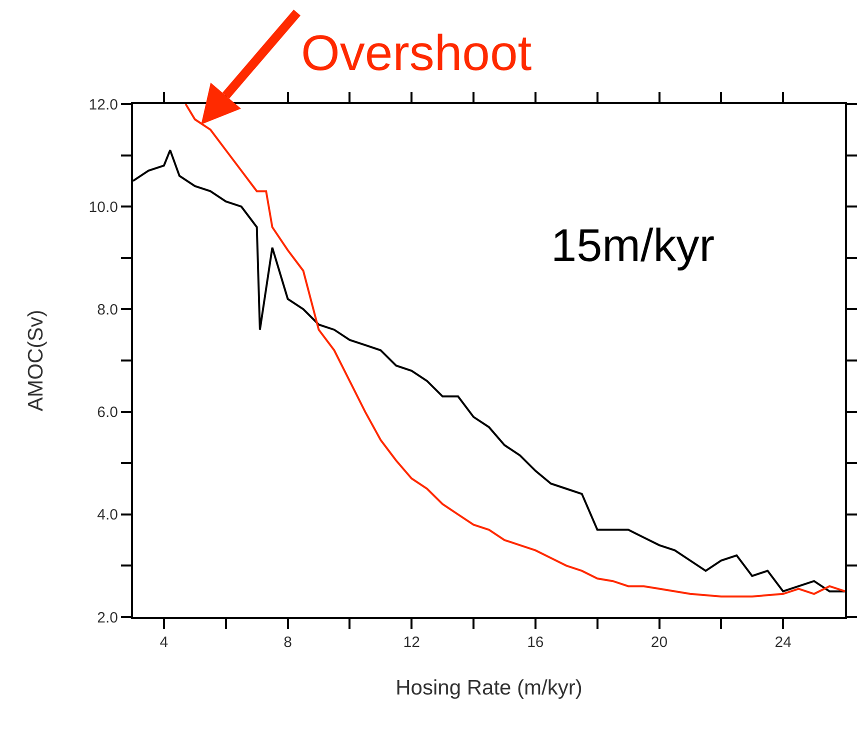 This screenshot has height=733, width=867. I want to click on y-tick-label: 12.0, so click(103, 105).